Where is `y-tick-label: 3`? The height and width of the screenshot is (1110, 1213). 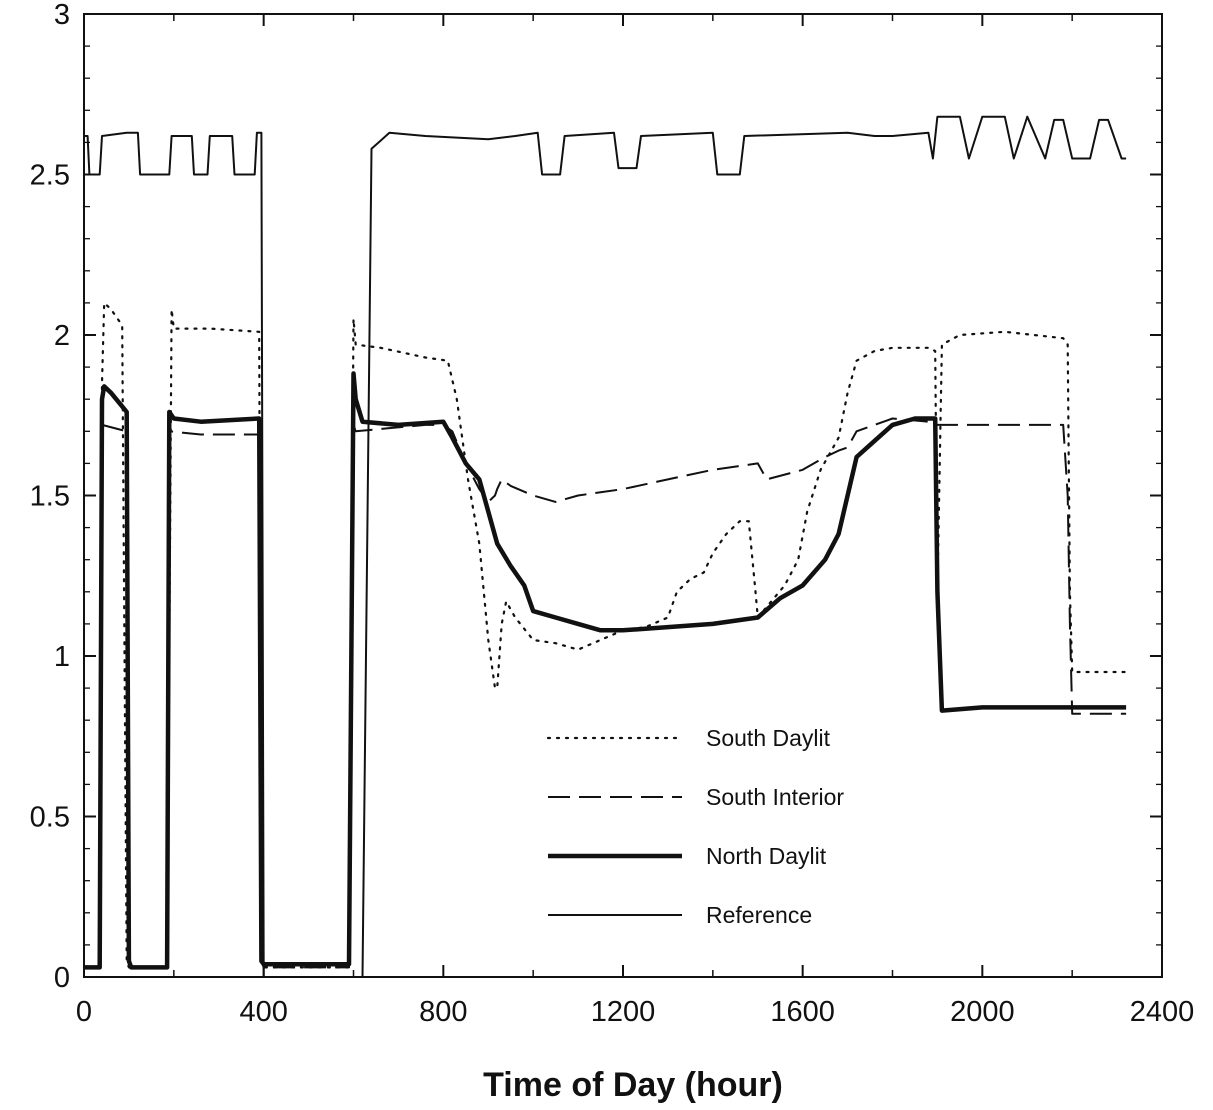 y-tick-label: 3 is located at coordinates (62, 15).